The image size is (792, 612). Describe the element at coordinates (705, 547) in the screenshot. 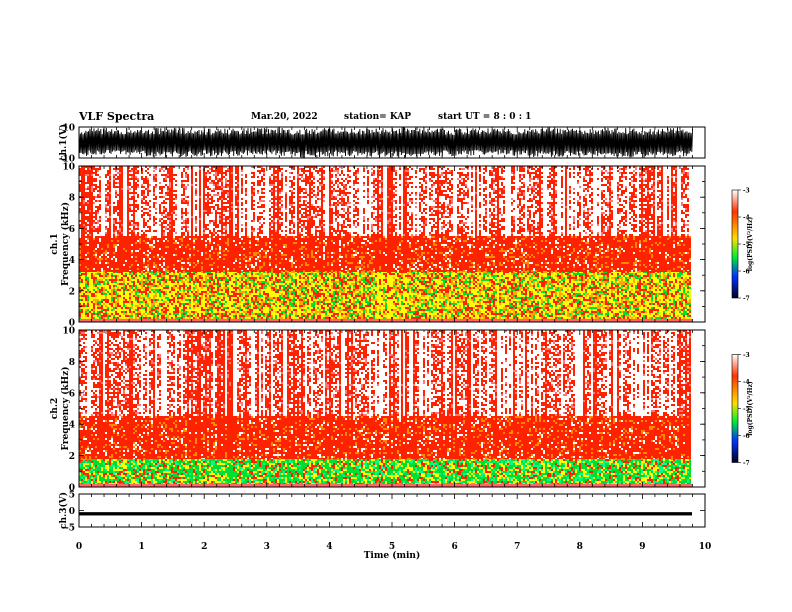

I see `time-tick-label: 10` at that location.